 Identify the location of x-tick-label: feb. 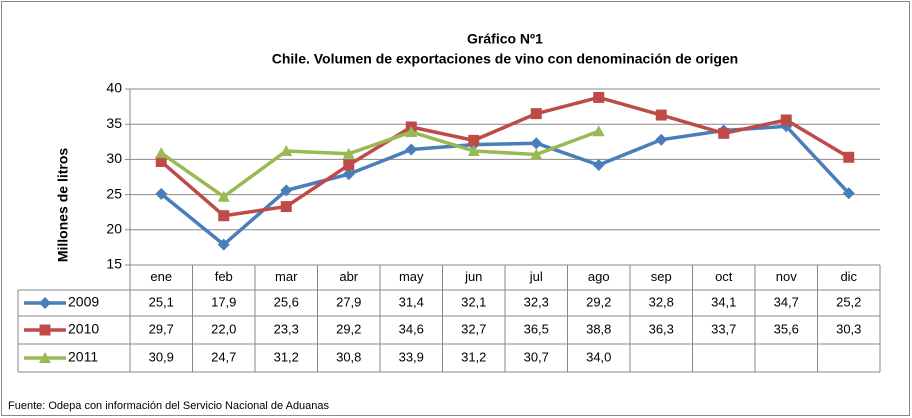
(224, 276).